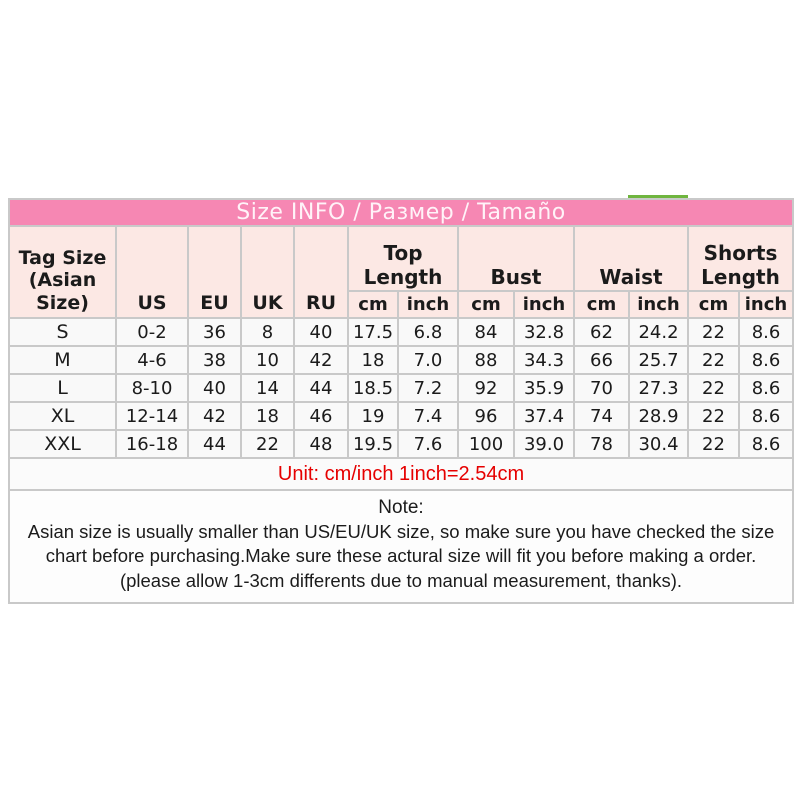 The height and width of the screenshot is (800, 800). What do you see at coordinates (658, 416) in the screenshot?
I see `size-cell: 28.9` at bounding box center [658, 416].